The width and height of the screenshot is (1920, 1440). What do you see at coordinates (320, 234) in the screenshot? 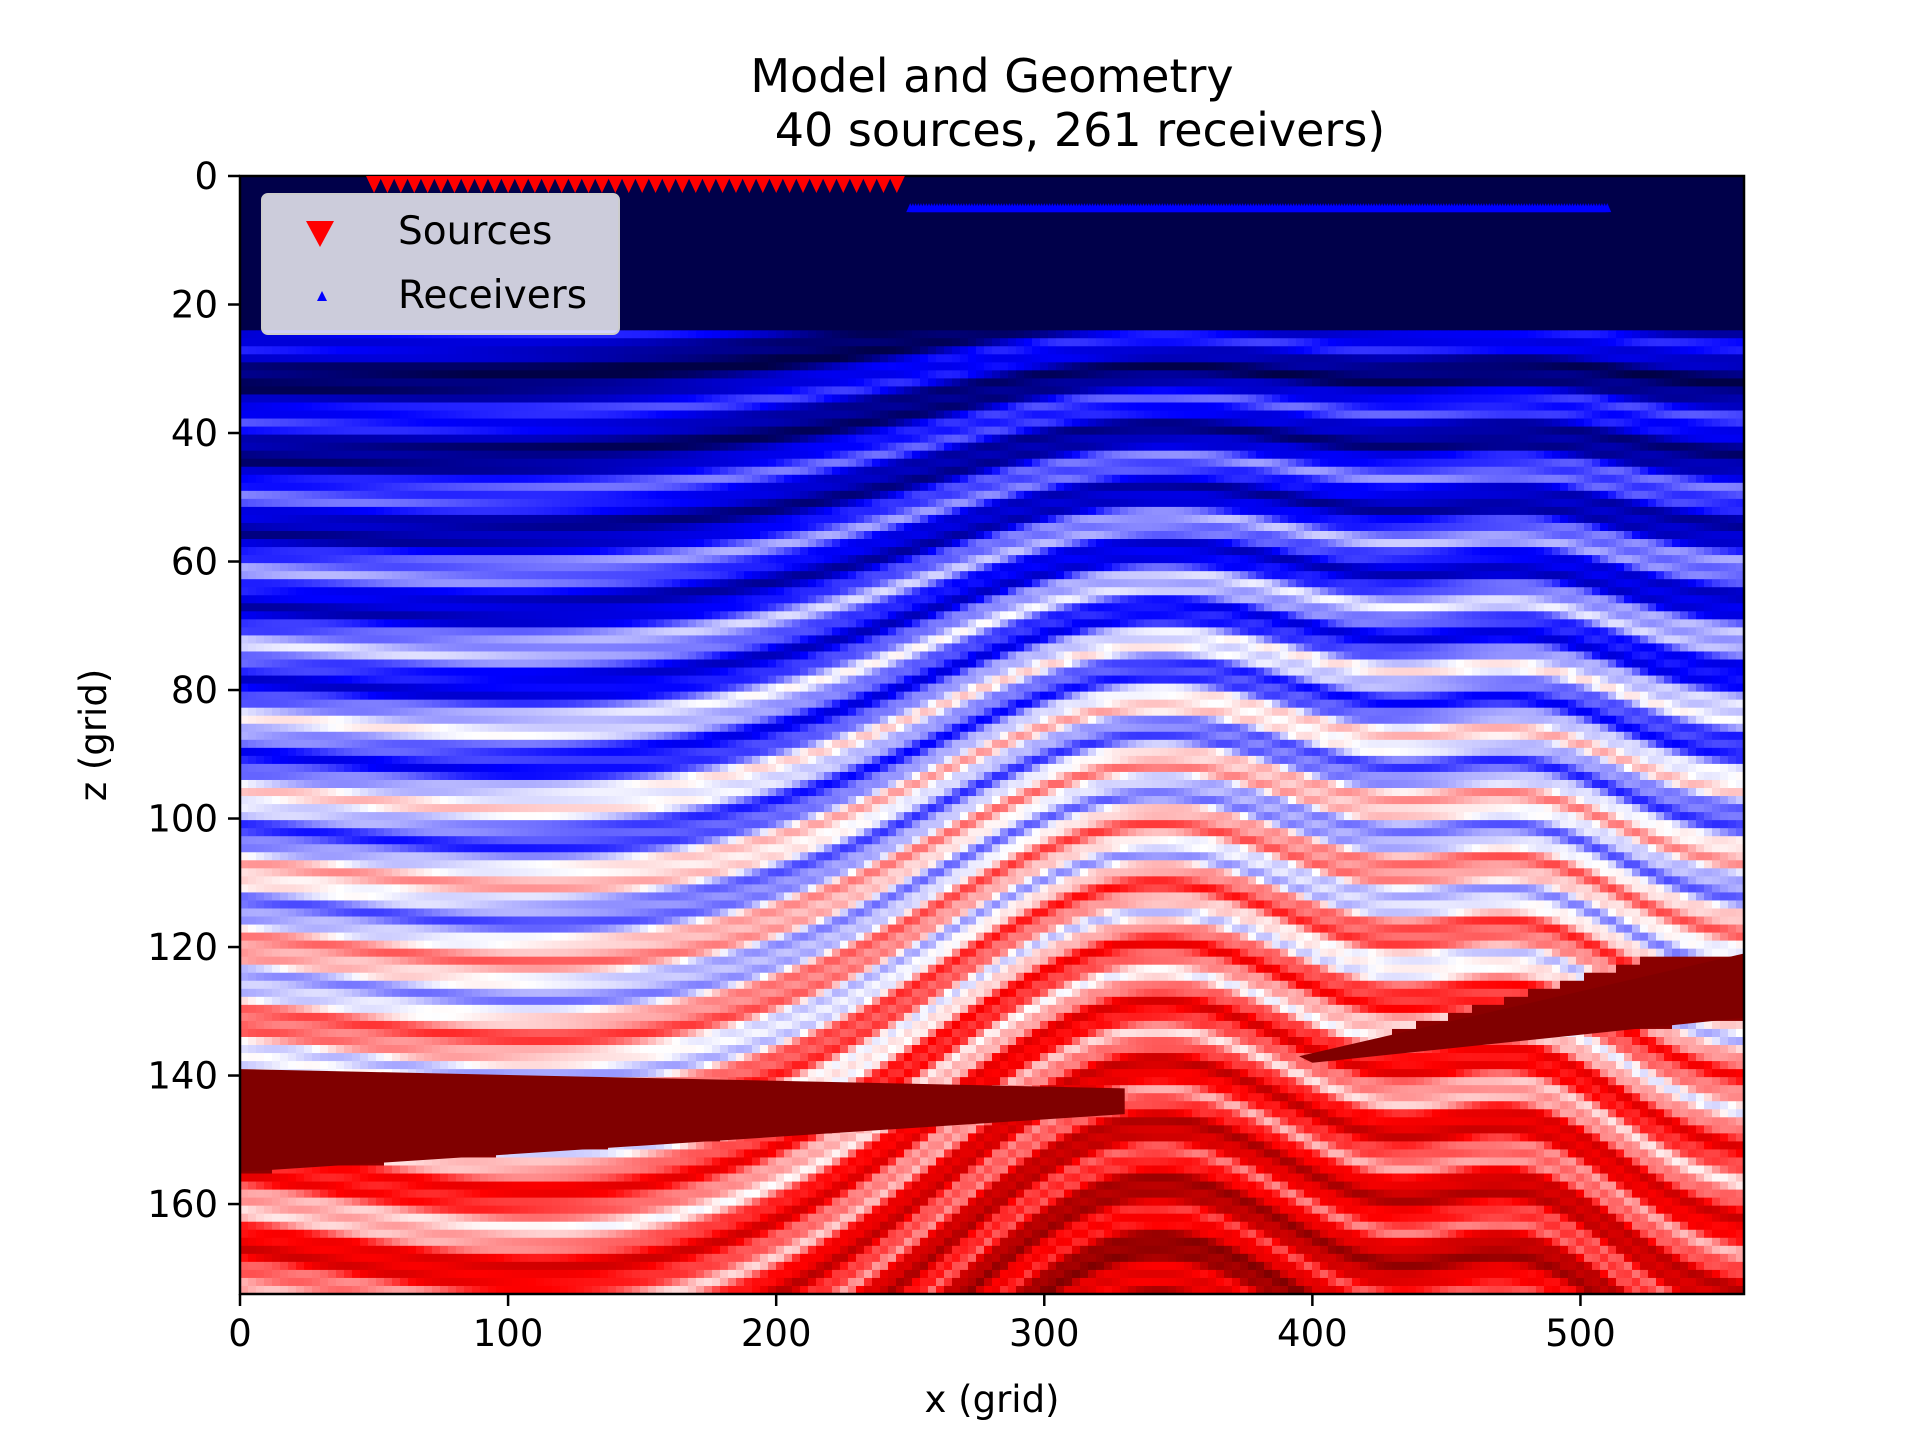
I see `legend-sources-marker` at bounding box center [320, 234].